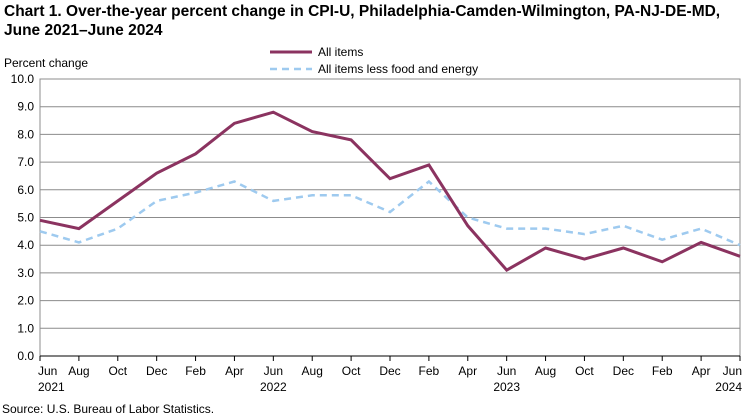 Image resolution: width=751 pixels, height=420 pixels. Describe the element at coordinates (25, 356) in the screenshot. I see `y-tick-label: 0.0` at that location.